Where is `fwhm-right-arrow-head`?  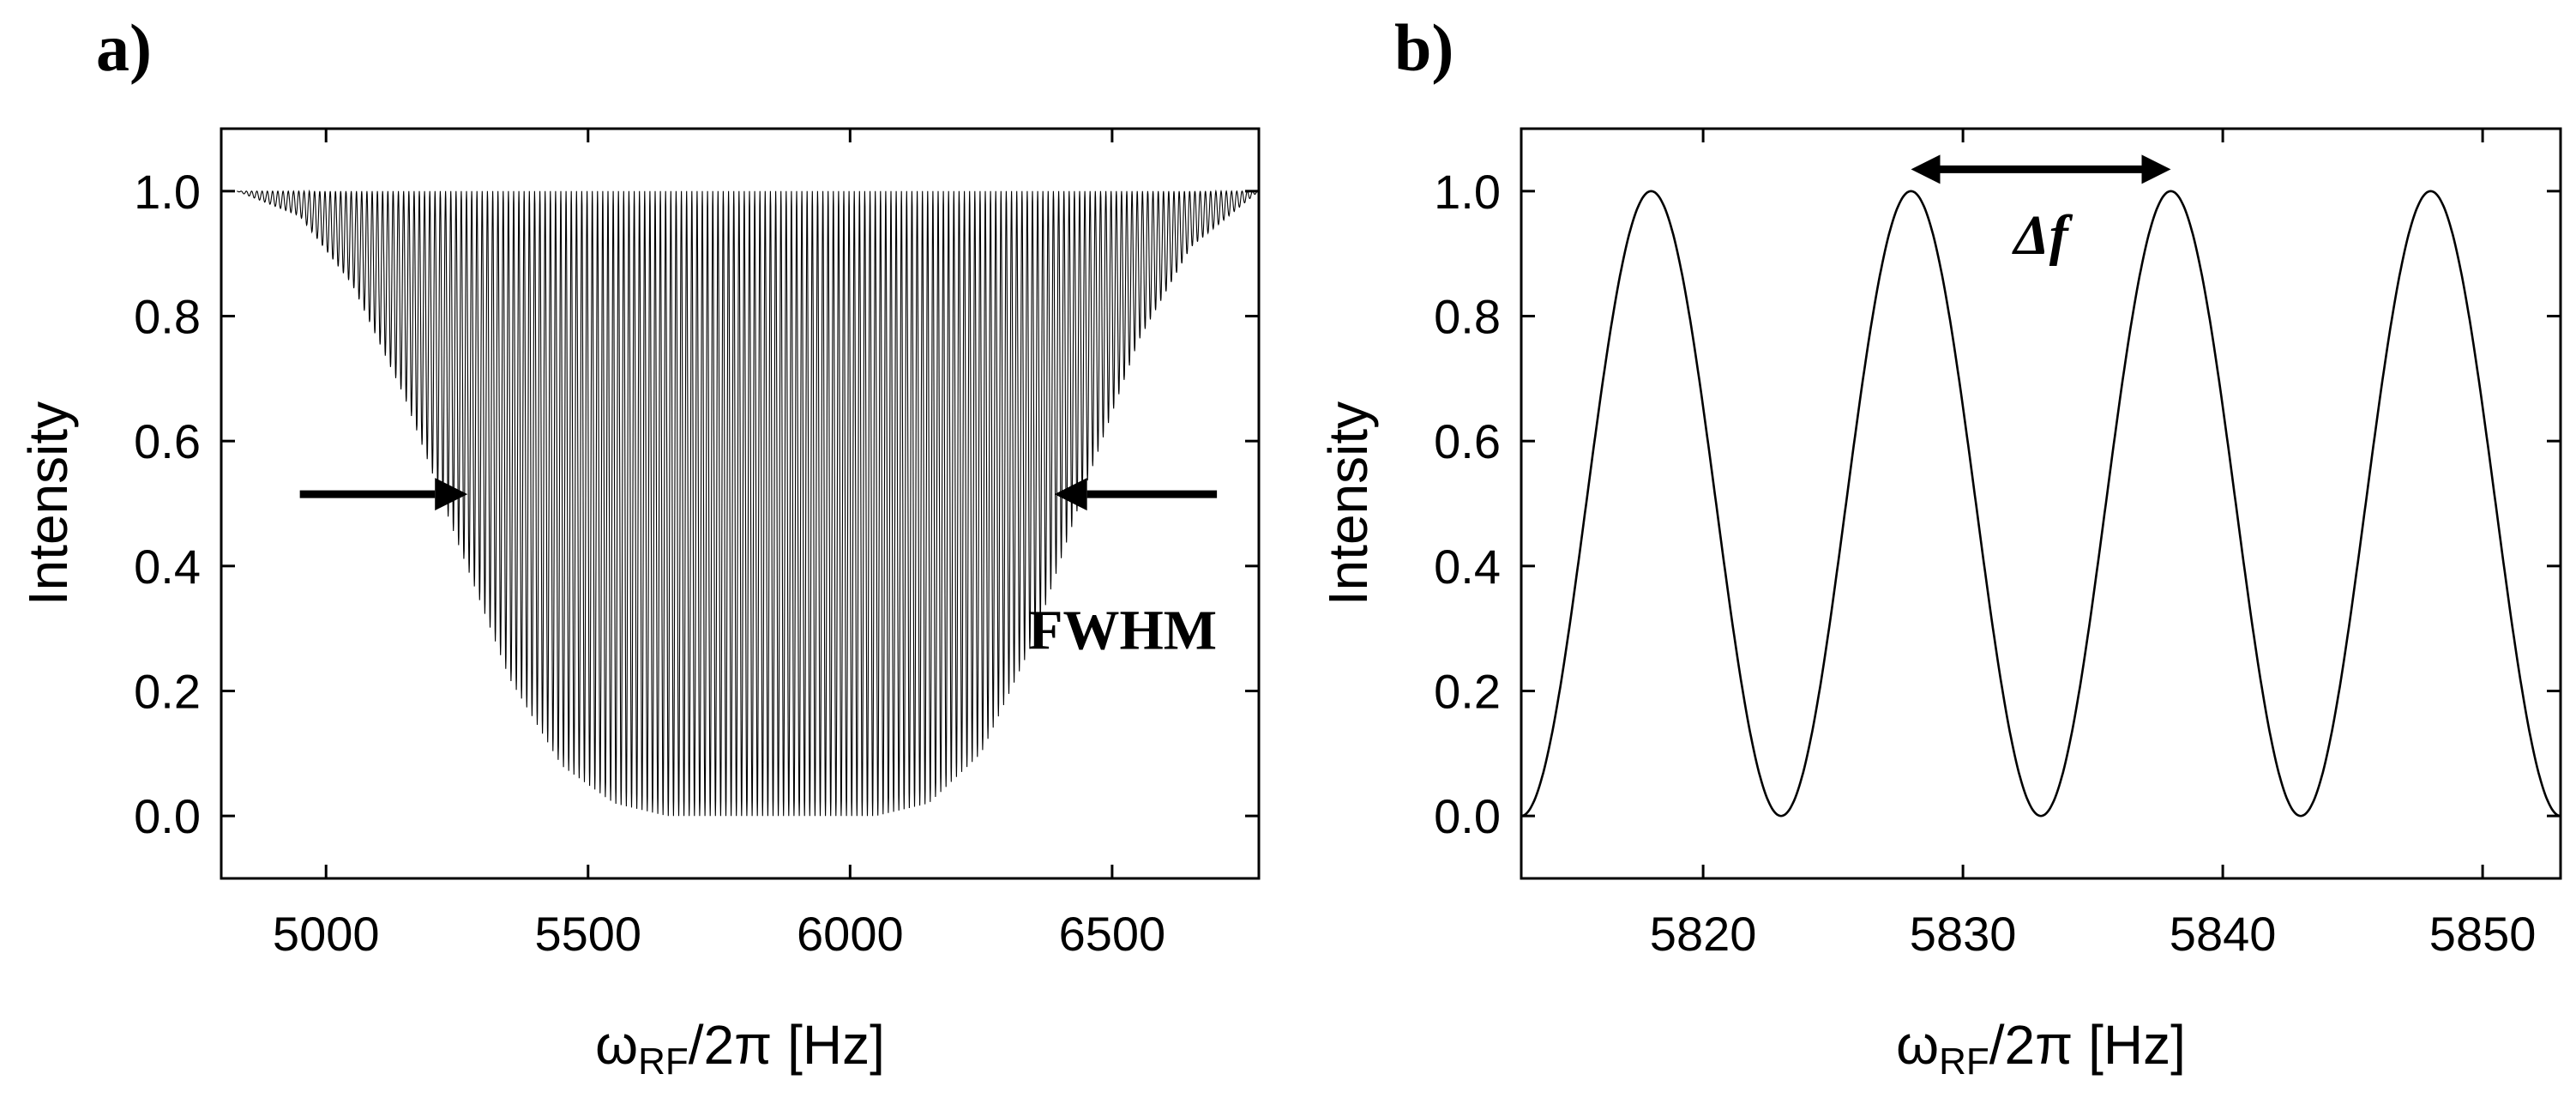 fwhm-right-arrow-head is located at coordinates (1070, 495).